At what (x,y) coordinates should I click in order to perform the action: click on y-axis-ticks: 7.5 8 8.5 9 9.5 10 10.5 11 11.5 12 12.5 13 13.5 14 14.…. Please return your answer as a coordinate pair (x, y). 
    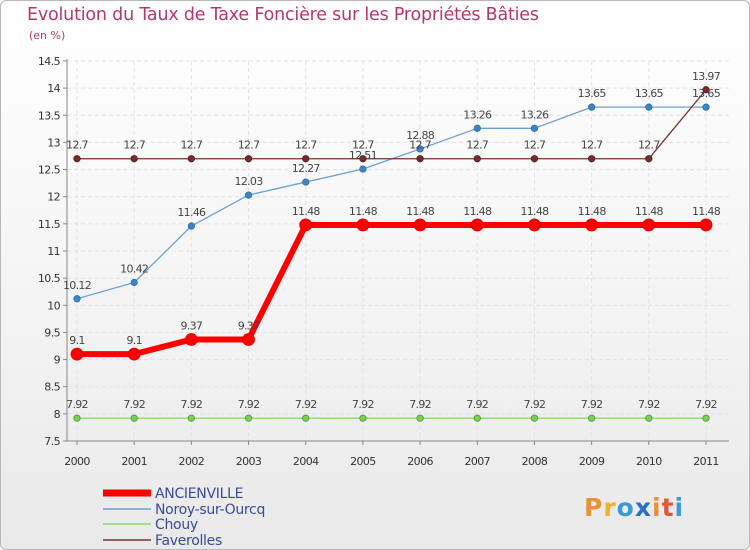
    Looking at the image, I should click on (52, 251).